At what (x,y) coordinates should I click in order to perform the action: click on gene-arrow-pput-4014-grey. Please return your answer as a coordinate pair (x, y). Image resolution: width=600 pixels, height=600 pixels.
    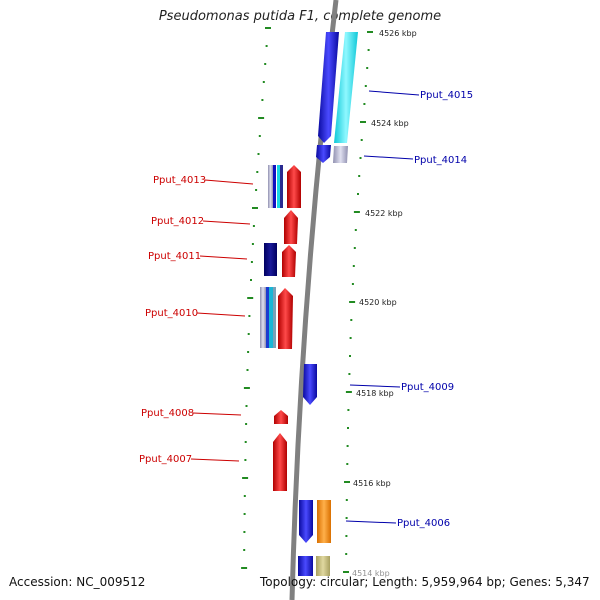
    Looking at the image, I should click on (340, 154).